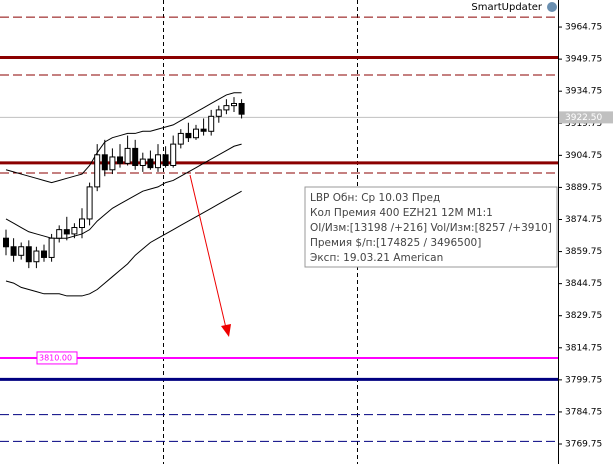  I want to click on level-label-box, so click(57, 358).